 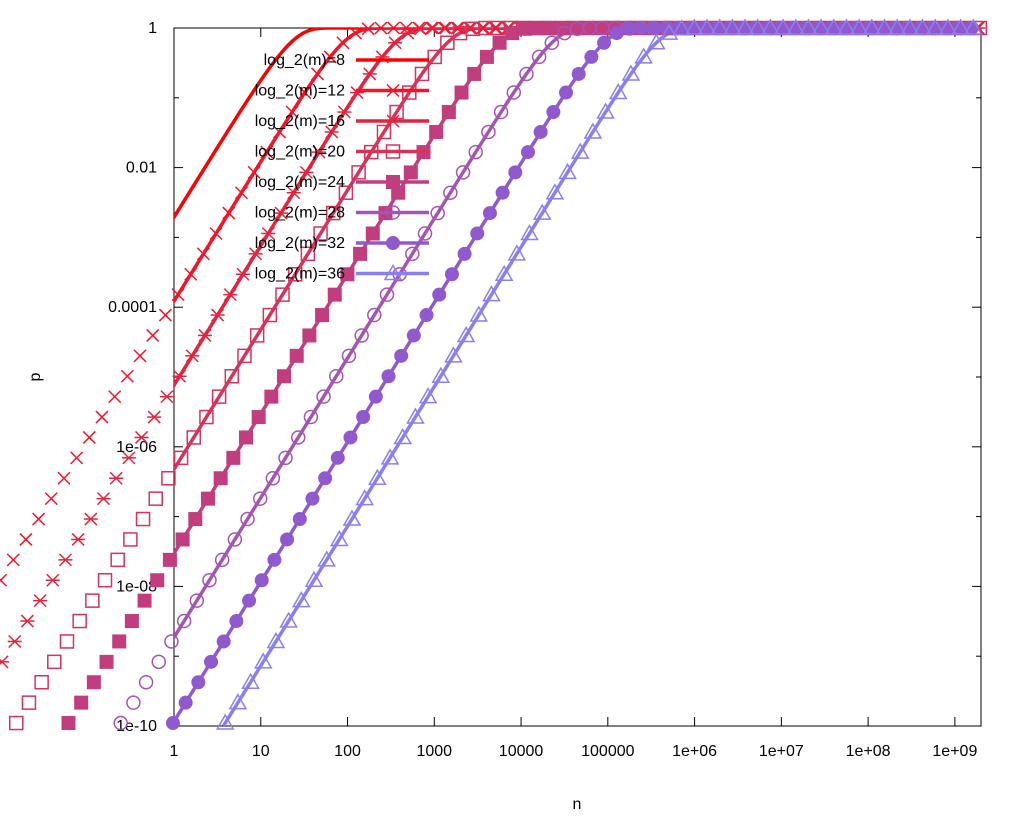 What do you see at coordinates (132, 307) in the screenshot?
I see `y-tick-label: 0.0001` at bounding box center [132, 307].